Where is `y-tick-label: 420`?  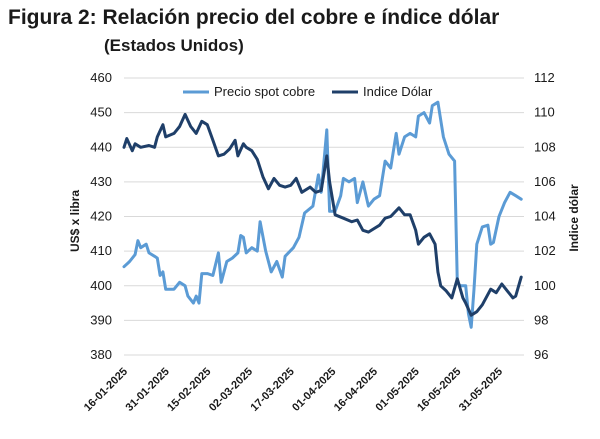
y-tick-label: 420 is located at coordinates (101, 216).